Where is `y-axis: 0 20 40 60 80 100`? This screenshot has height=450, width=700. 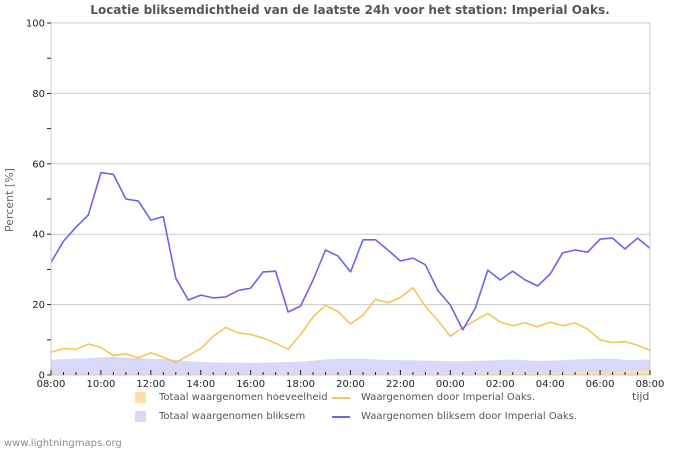 y-axis: 0 20 40 60 80 100 is located at coordinates (38, 200).